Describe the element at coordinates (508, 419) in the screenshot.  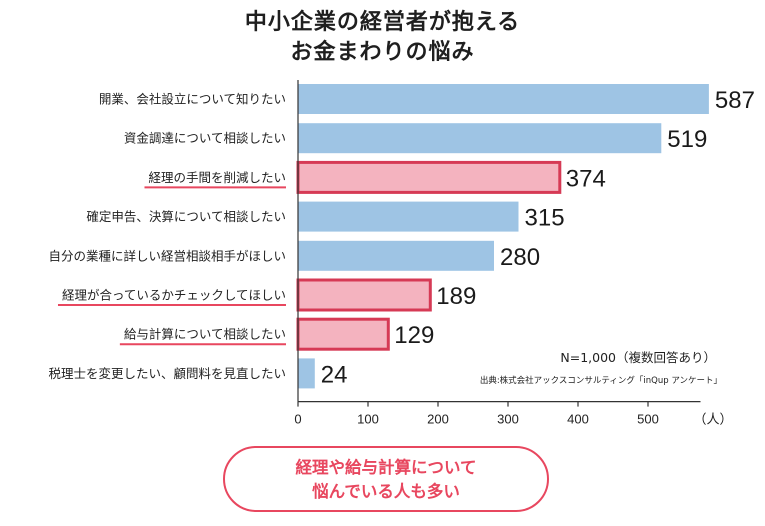
I see `x-tick-label: 300` at that location.